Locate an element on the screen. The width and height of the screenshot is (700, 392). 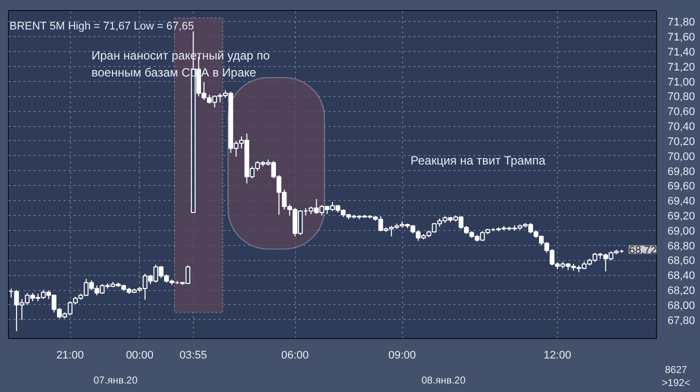
y-tick-label: 69,20 is located at coordinates (682, 216).